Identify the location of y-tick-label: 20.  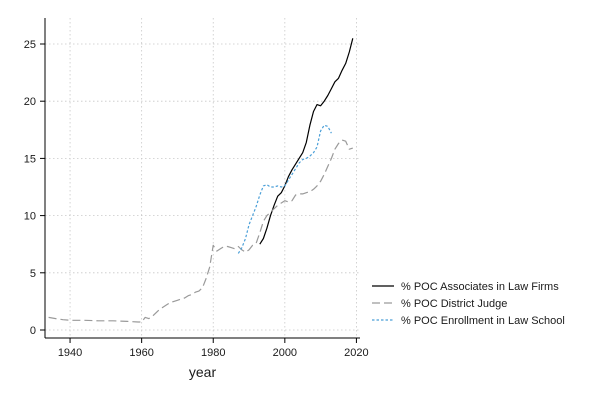
(30, 102).